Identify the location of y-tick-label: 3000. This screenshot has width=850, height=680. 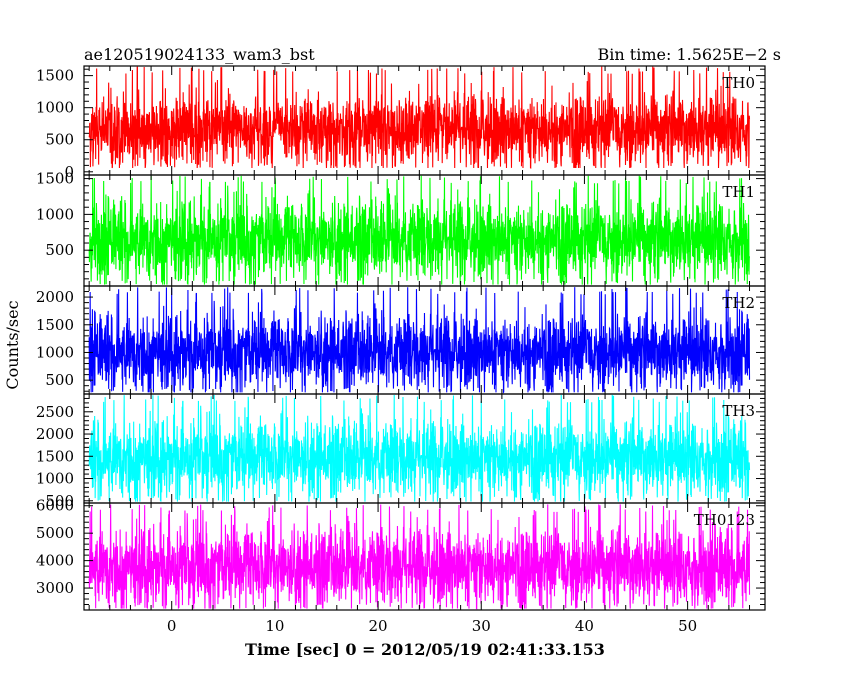
(55, 588).